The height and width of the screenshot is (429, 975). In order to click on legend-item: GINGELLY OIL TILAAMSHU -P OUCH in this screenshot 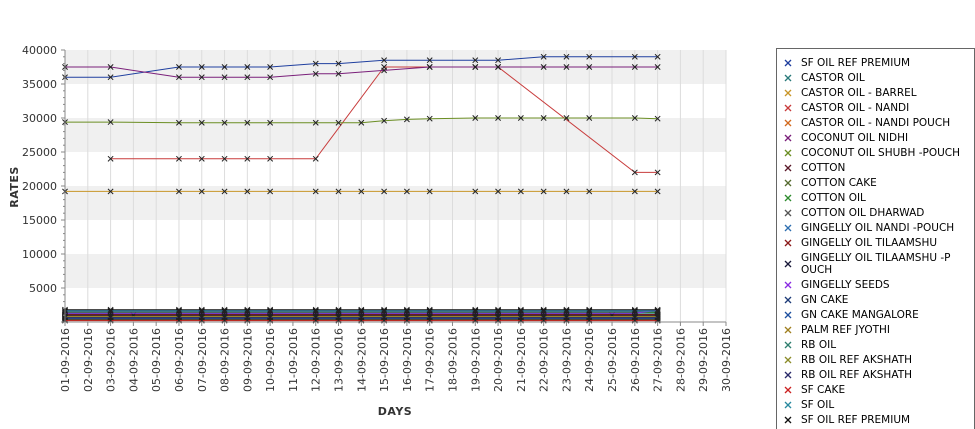, I will do `click(867, 264)`.